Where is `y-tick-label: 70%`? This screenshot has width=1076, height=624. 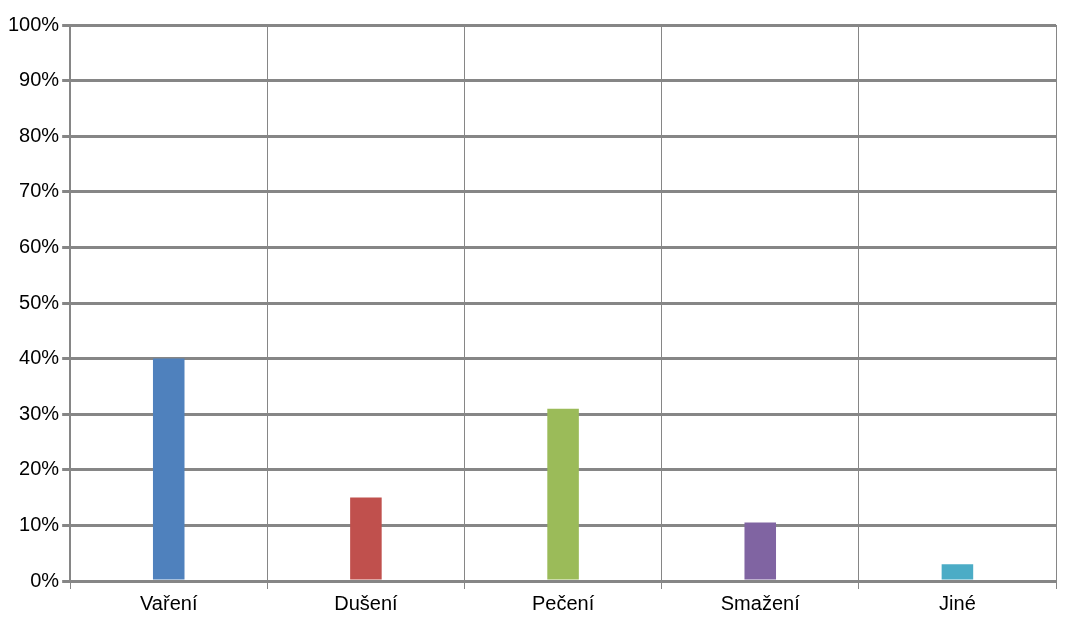 y-tick-label: 70% is located at coordinates (39, 190).